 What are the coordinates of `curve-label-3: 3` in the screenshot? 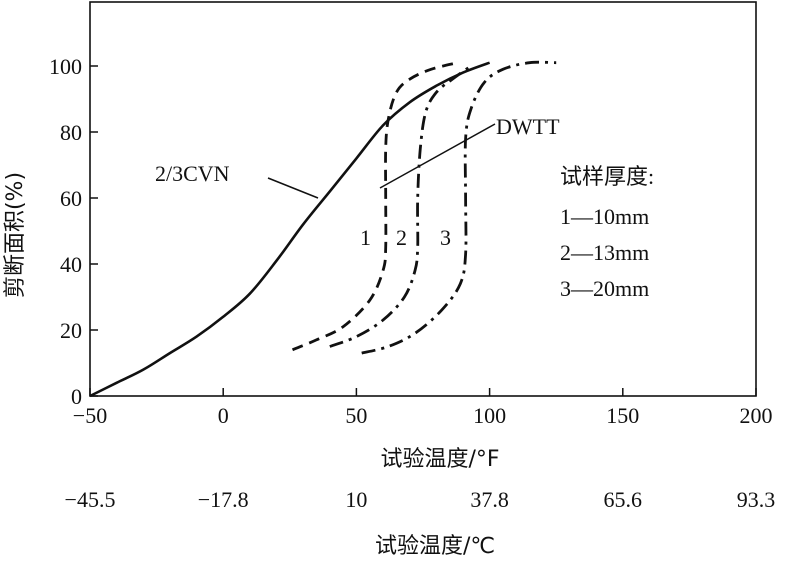 It's located at (445, 237).